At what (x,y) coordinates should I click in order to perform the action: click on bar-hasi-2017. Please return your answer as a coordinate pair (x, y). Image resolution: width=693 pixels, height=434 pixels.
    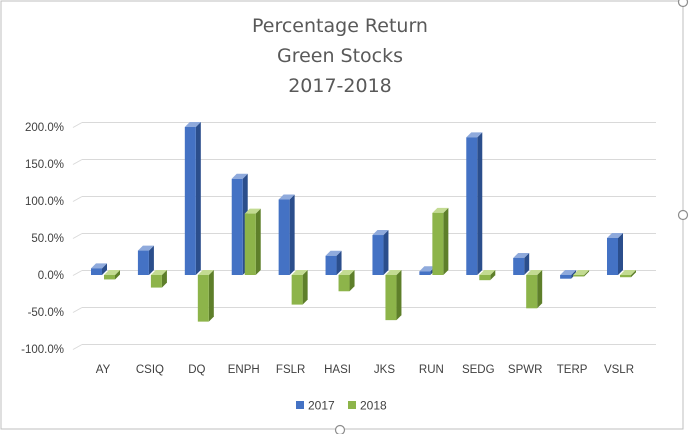
    Looking at the image, I should click on (333, 262).